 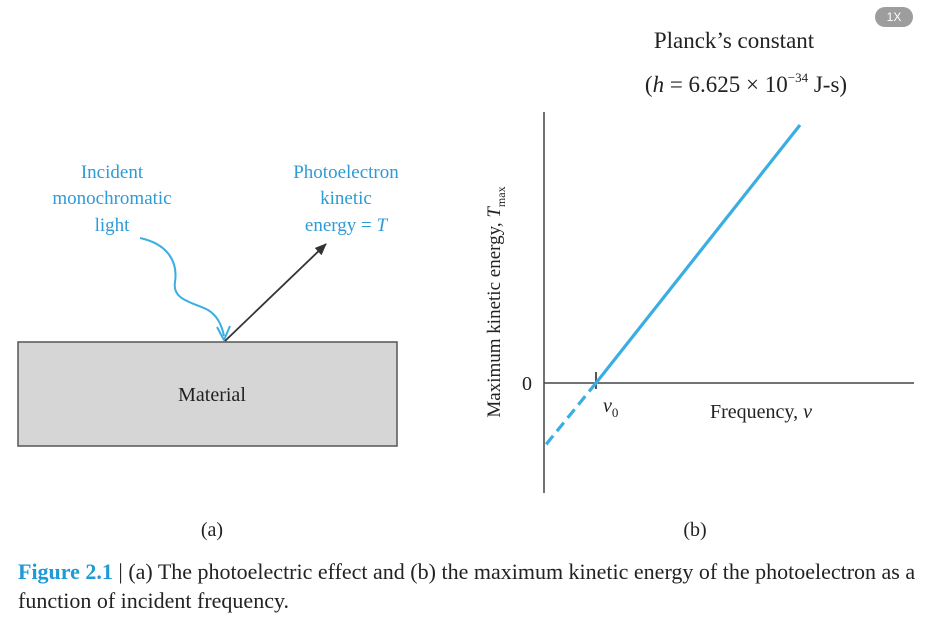 What do you see at coordinates (346, 198) in the screenshot?
I see `photoelectron-label-2: kinetic` at bounding box center [346, 198].